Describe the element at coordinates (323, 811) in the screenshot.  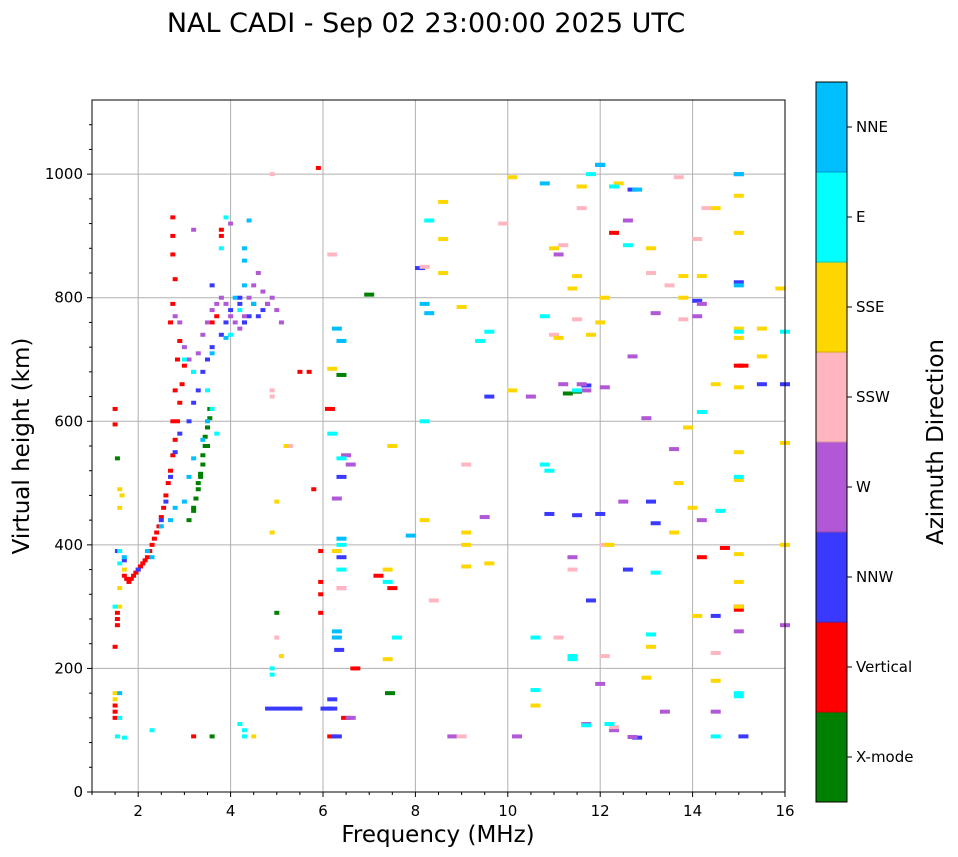
I see `x-tick-label: 6` at that location.